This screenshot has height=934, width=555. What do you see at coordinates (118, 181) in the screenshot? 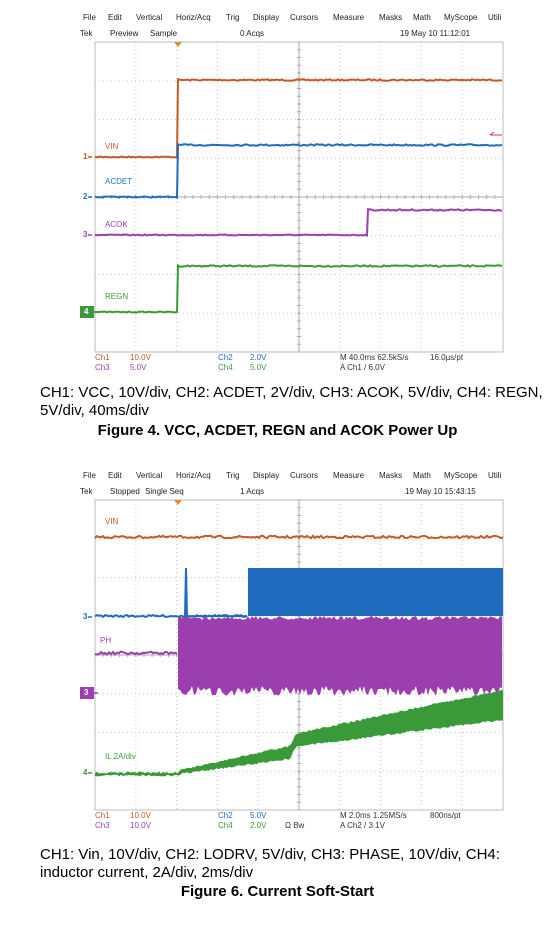
I see `channel-label: ACDET` at bounding box center [118, 181].